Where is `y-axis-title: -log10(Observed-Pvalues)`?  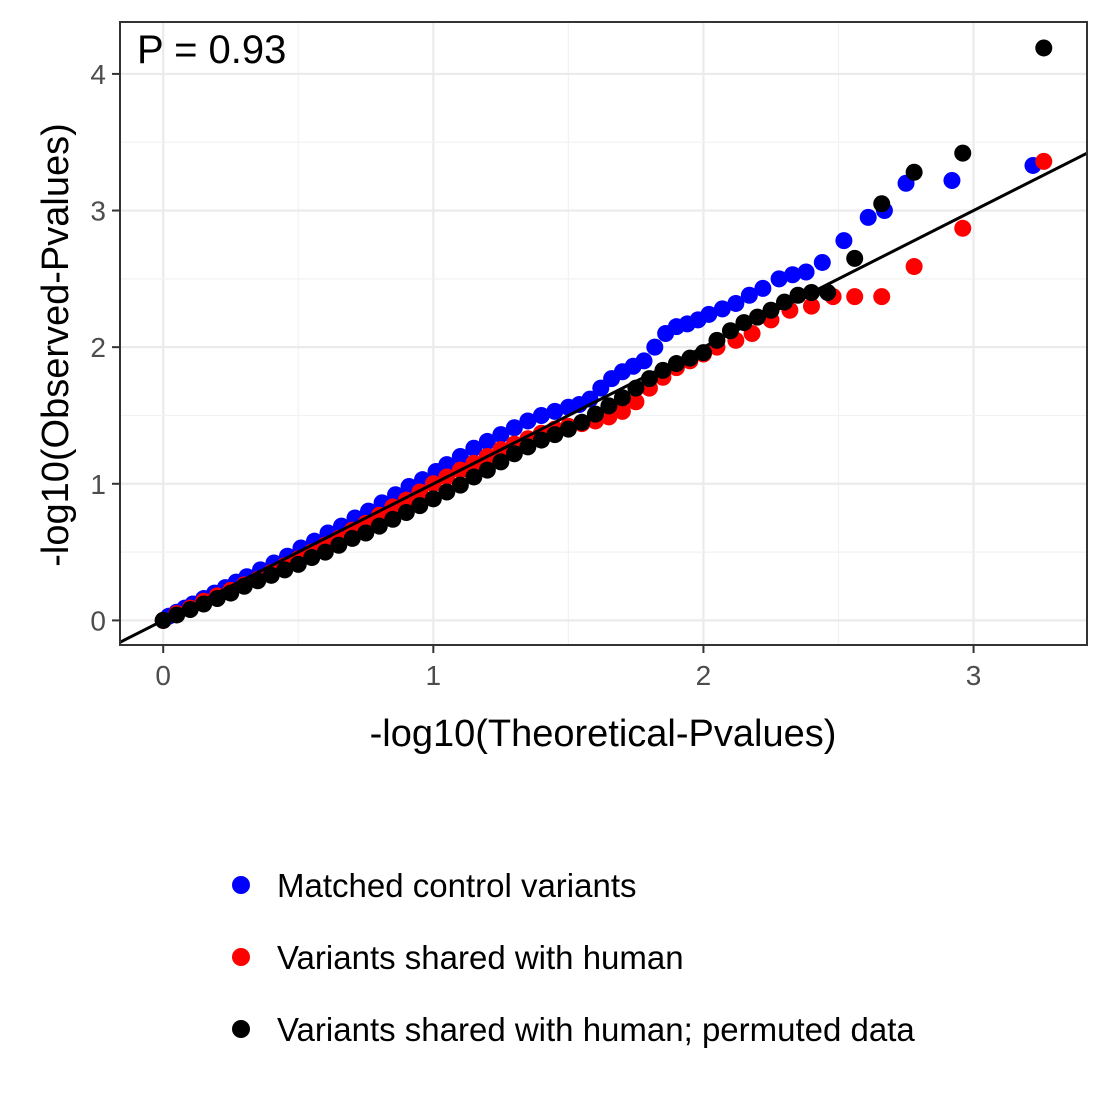 y-axis-title: -log10(Observed-Pvalues) is located at coordinates (56, 345).